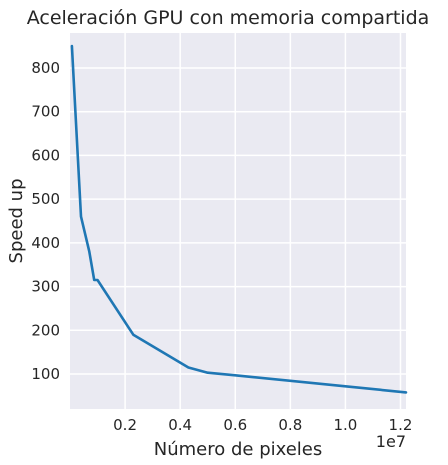  Describe the element at coordinates (235, 425) in the screenshot. I see `x-tick-label: 0.6` at that location.